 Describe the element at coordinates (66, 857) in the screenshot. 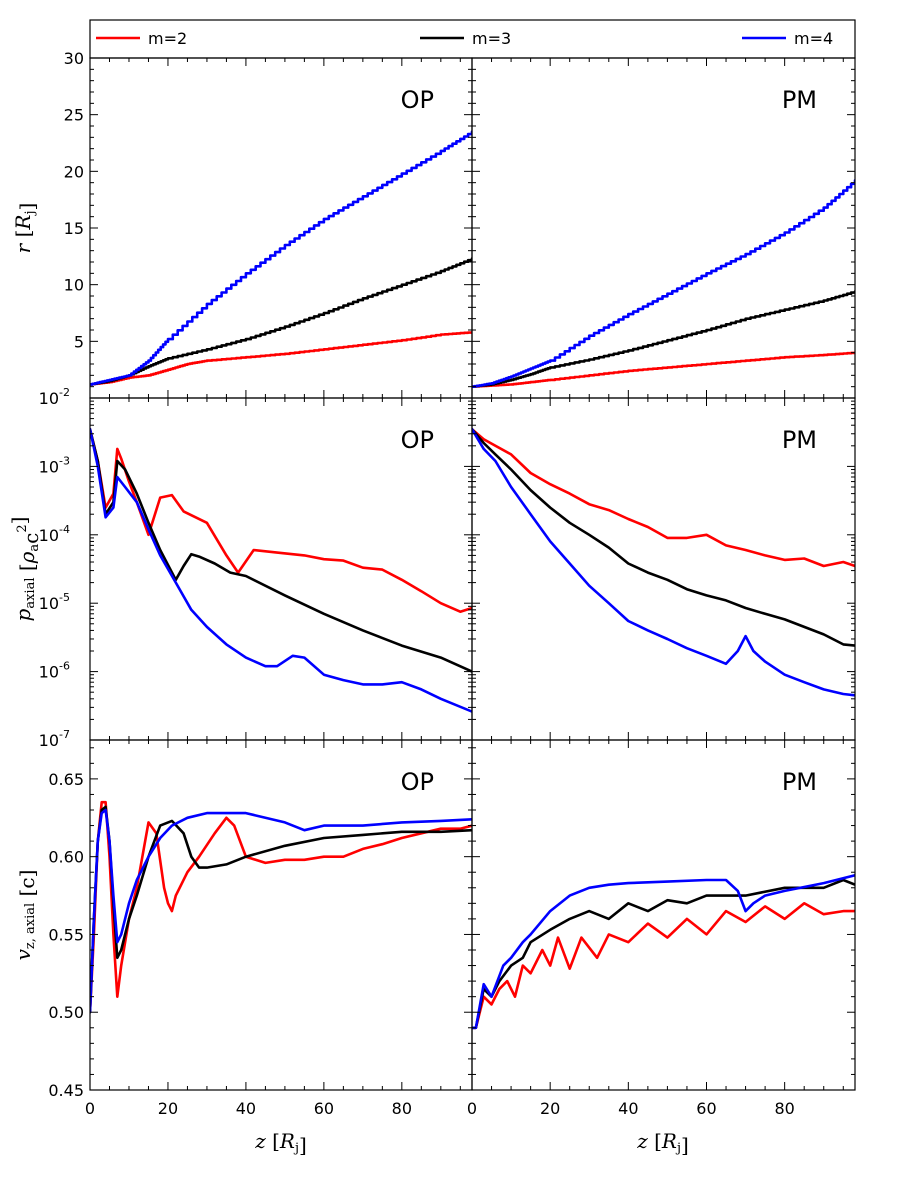

I see `y-tick-label: 0.60` at that location.